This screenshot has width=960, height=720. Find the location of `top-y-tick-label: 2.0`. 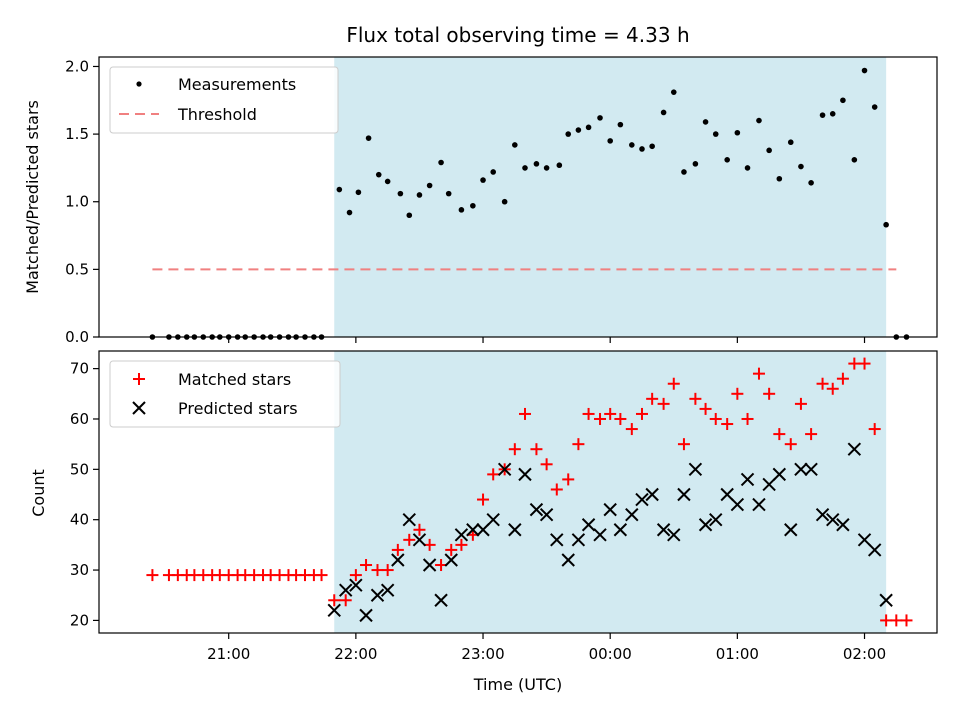

top-y-tick-label: 2.0 is located at coordinates (77, 66).